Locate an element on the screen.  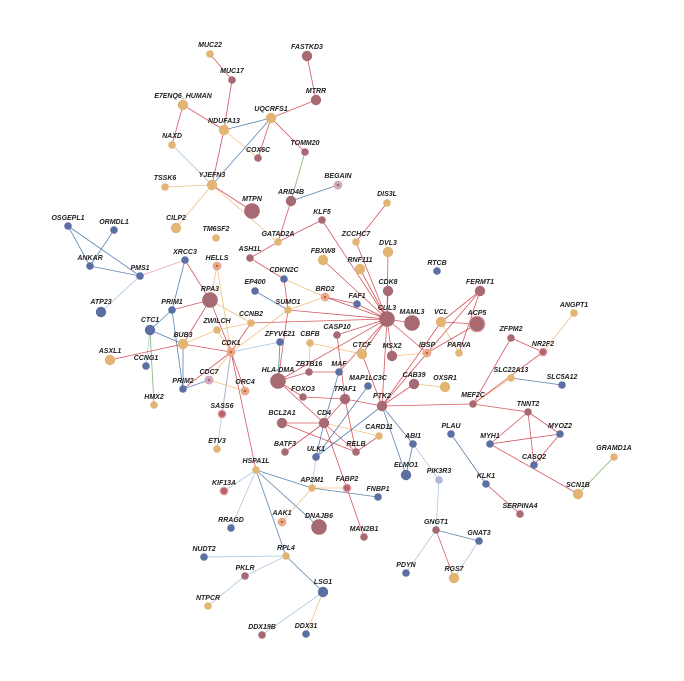
node-card11 is located at coordinates (379, 436).